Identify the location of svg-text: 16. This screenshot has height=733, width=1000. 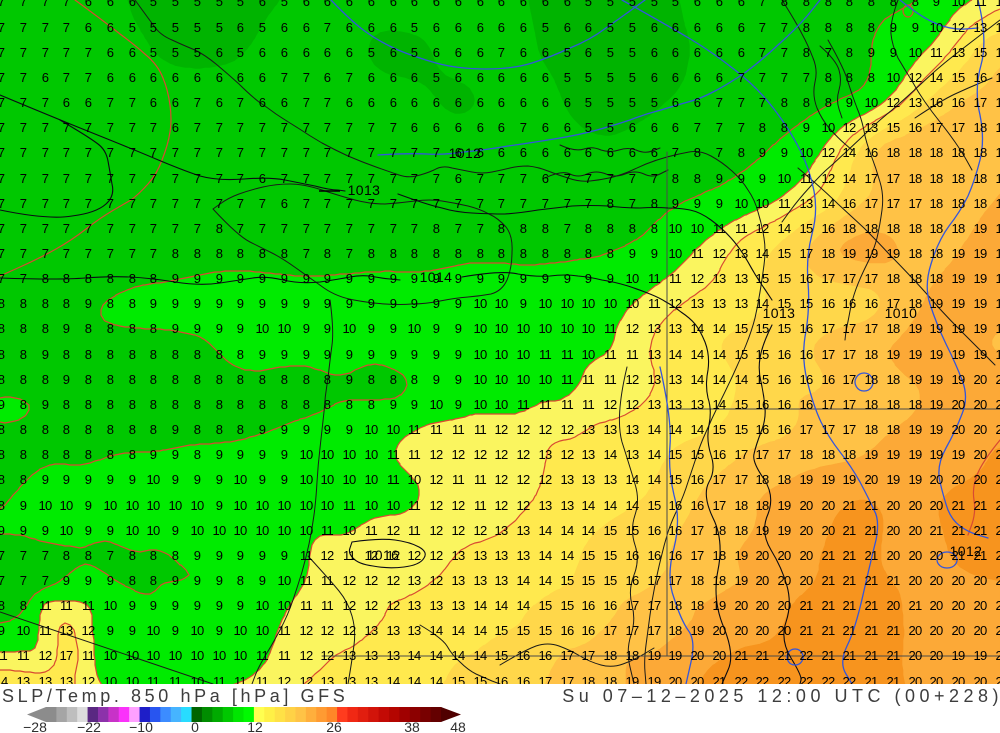
(915, 127).